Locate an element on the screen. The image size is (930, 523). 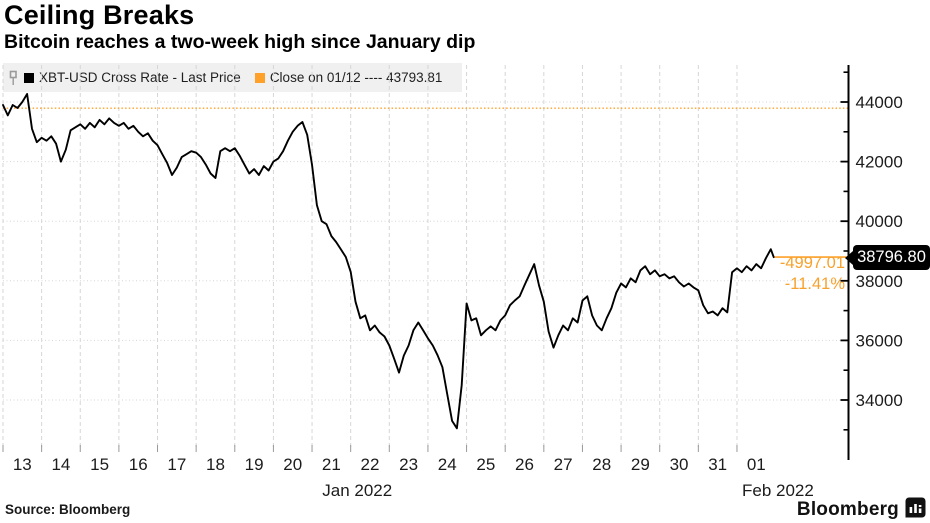
x-axis-day-label: 14 is located at coordinates (60, 464).